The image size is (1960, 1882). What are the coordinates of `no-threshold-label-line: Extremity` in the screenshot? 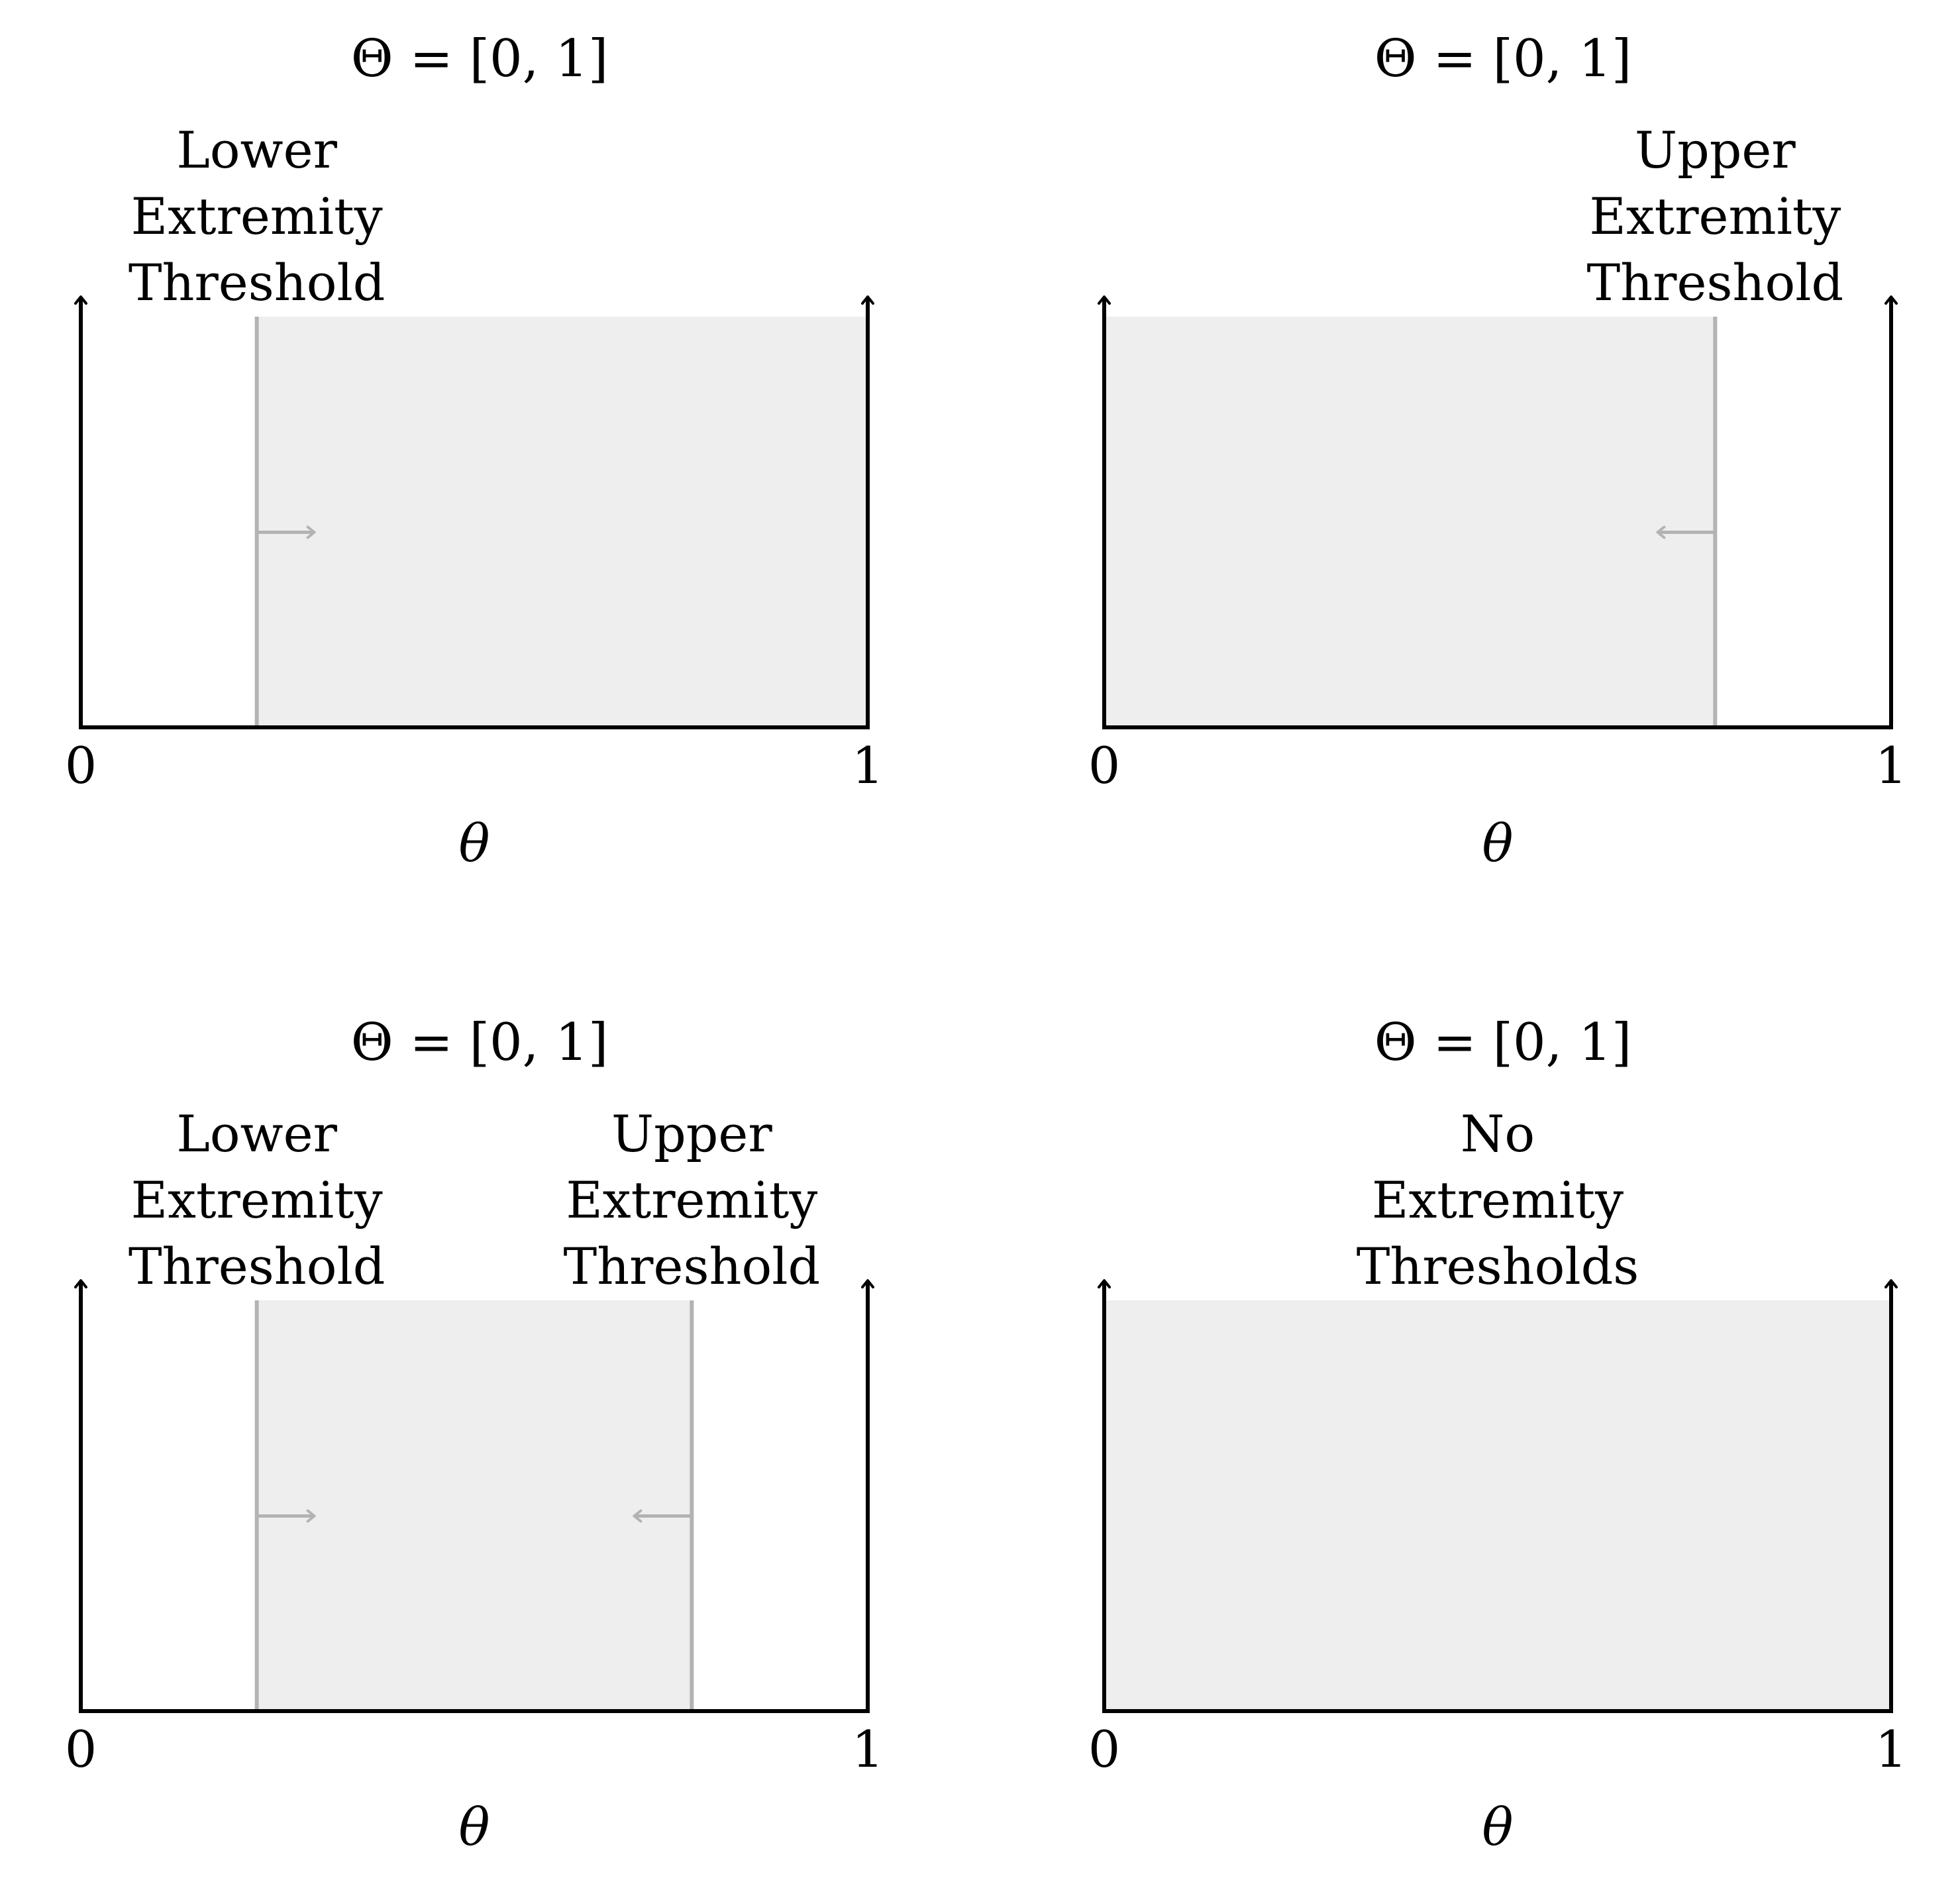 It's located at (1498, 1200).